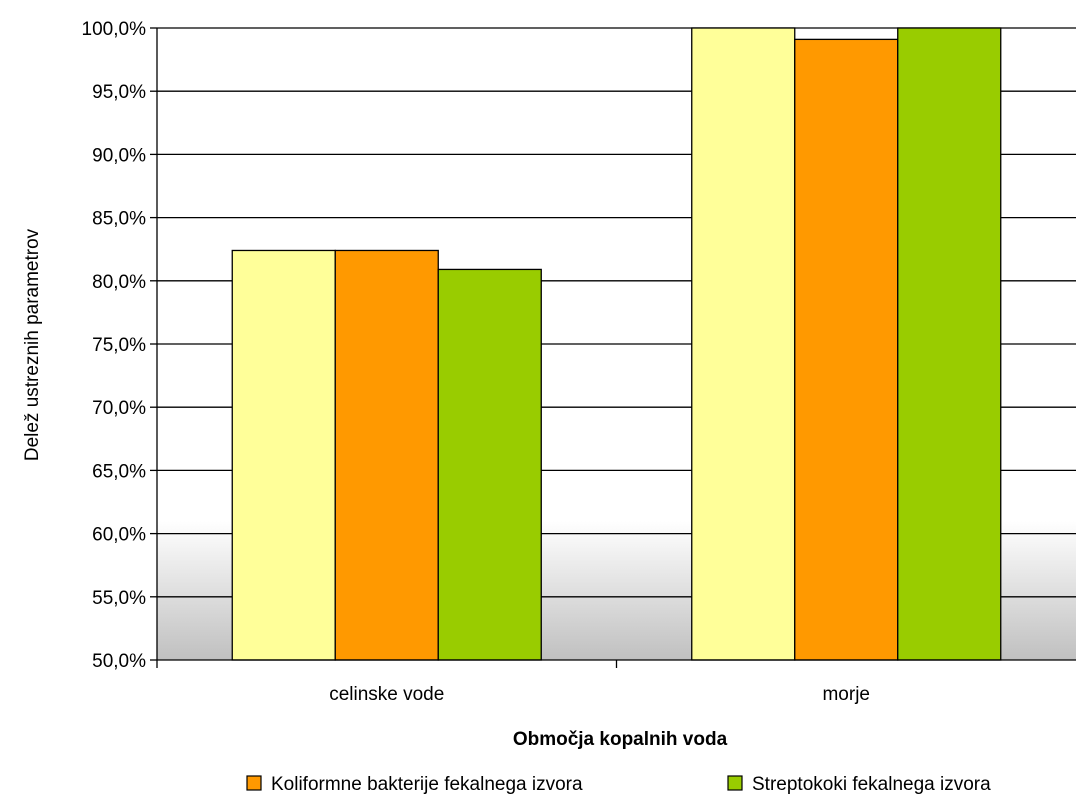  I want to click on y-tick-label: 65,0%, so click(119, 471).